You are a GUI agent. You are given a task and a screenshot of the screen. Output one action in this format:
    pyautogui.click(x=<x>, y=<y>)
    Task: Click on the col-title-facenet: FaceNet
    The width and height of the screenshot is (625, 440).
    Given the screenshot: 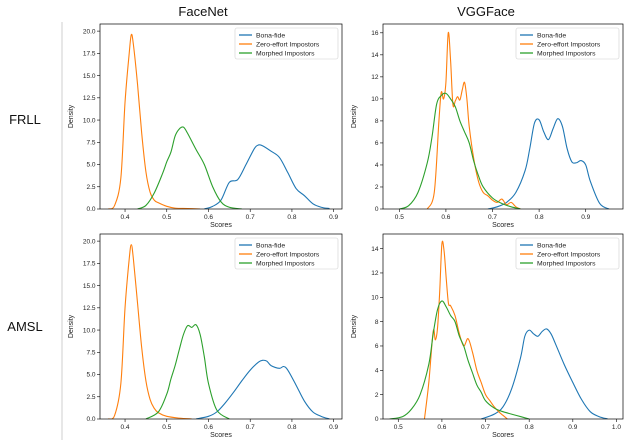 What is the action you would take?
    pyautogui.click(x=203, y=11)
    